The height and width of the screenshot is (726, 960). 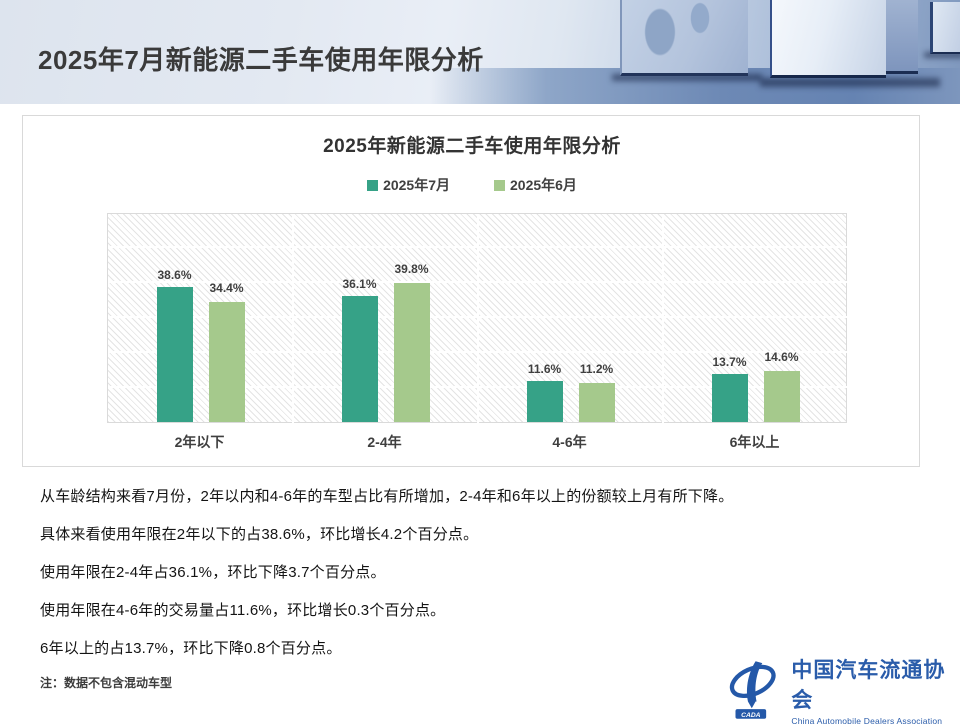 I want to click on bar-data-label: 11.6%, so click(x=544, y=369).